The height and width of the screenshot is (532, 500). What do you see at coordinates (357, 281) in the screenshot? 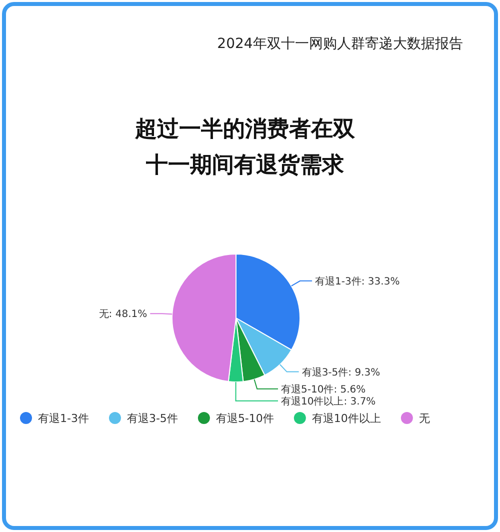
I see `data-label: 有退1-3件: 33.3%` at bounding box center [357, 281].